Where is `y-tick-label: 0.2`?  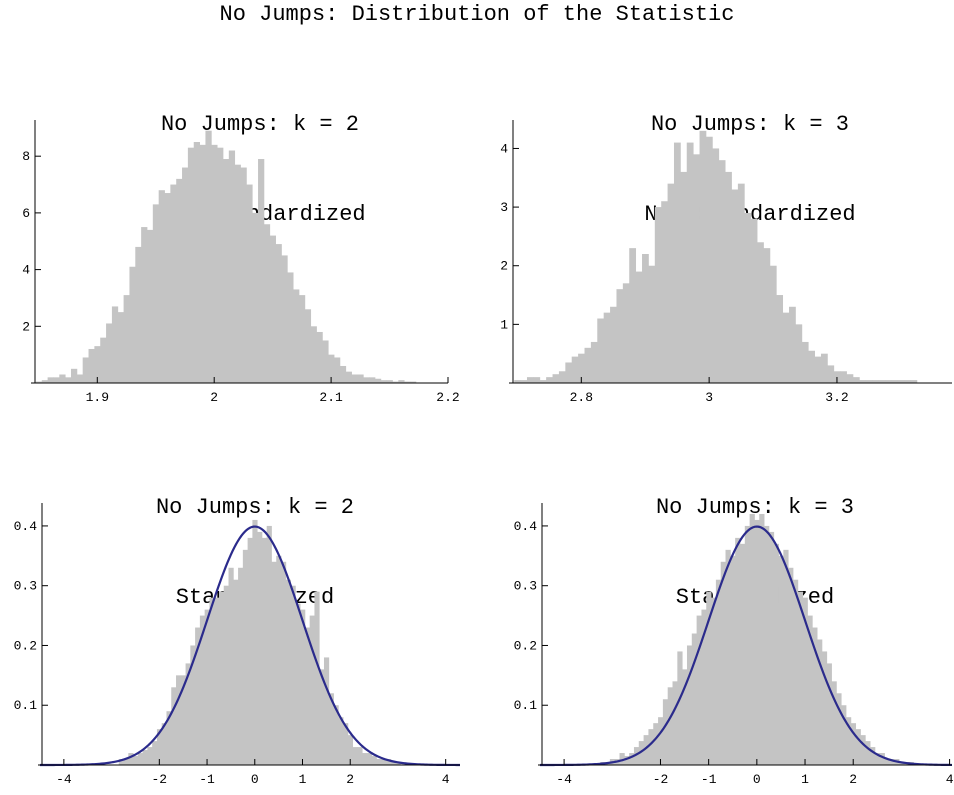
y-tick-label: 0.2 is located at coordinates (525, 646).